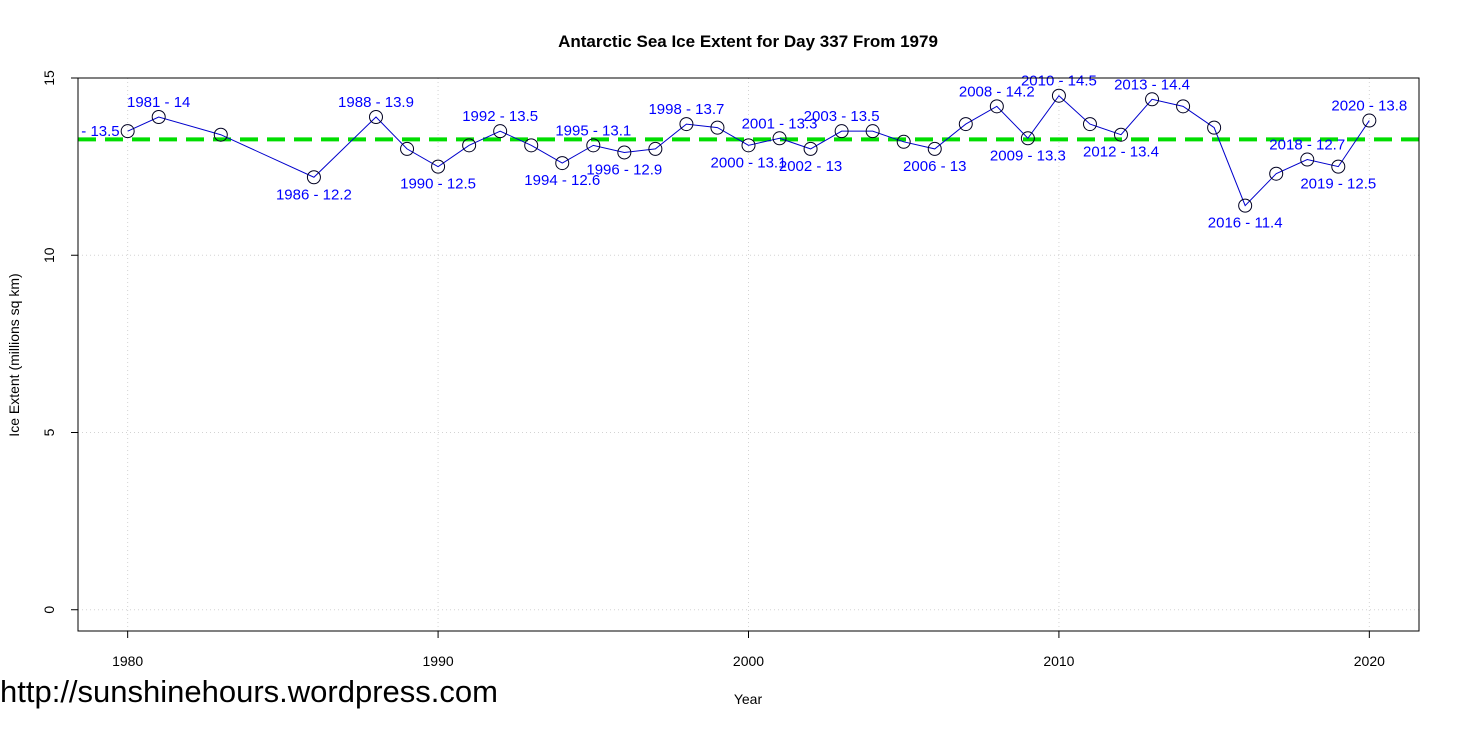 This screenshot has height=729, width=1459. What do you see at coordinates (1028, 155) in the screenshot?
I see `point-label: 2009 - 13.3` at bounding box center [1028, 155].